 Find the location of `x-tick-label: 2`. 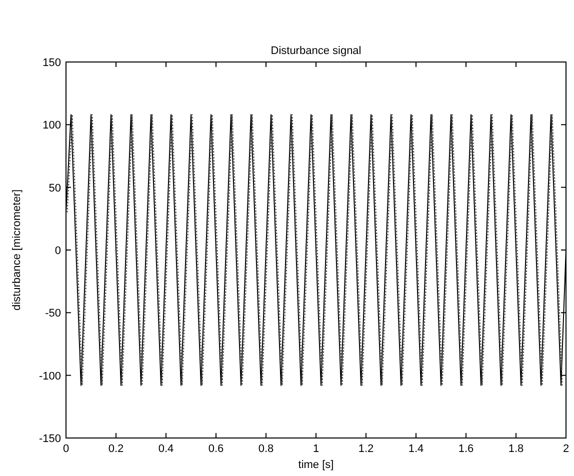

x-tick-label: 2 is located at coordinates (566, 449).